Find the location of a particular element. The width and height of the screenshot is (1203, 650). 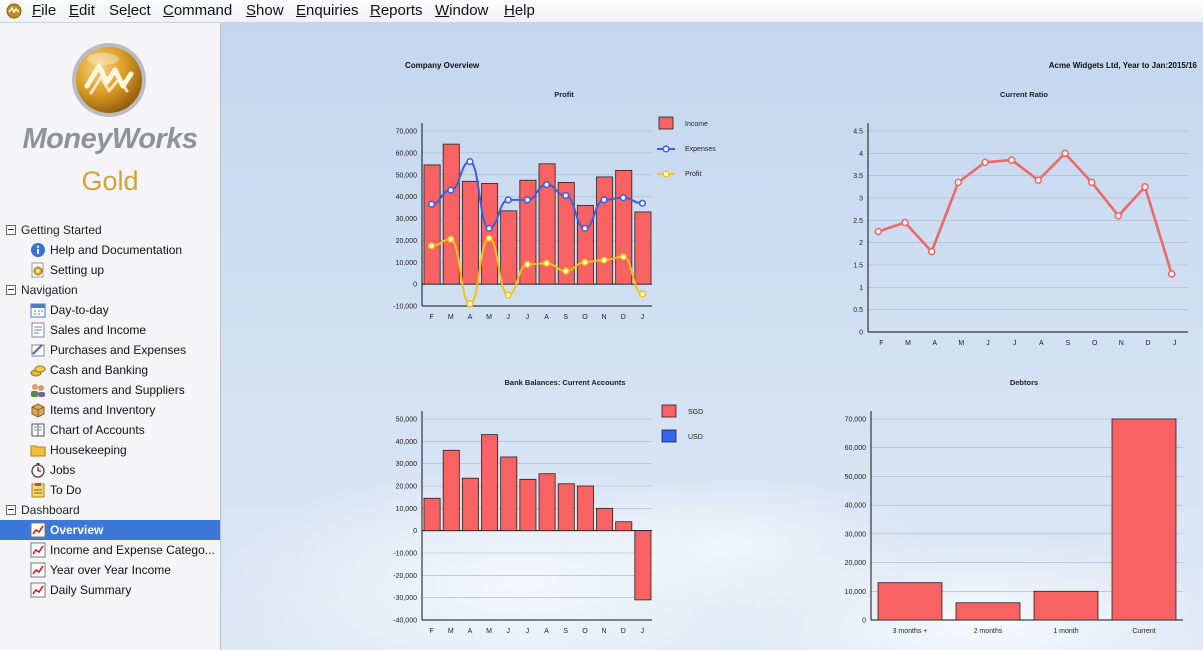

menu-mnemonic: R is located at coordinates (375, 10).